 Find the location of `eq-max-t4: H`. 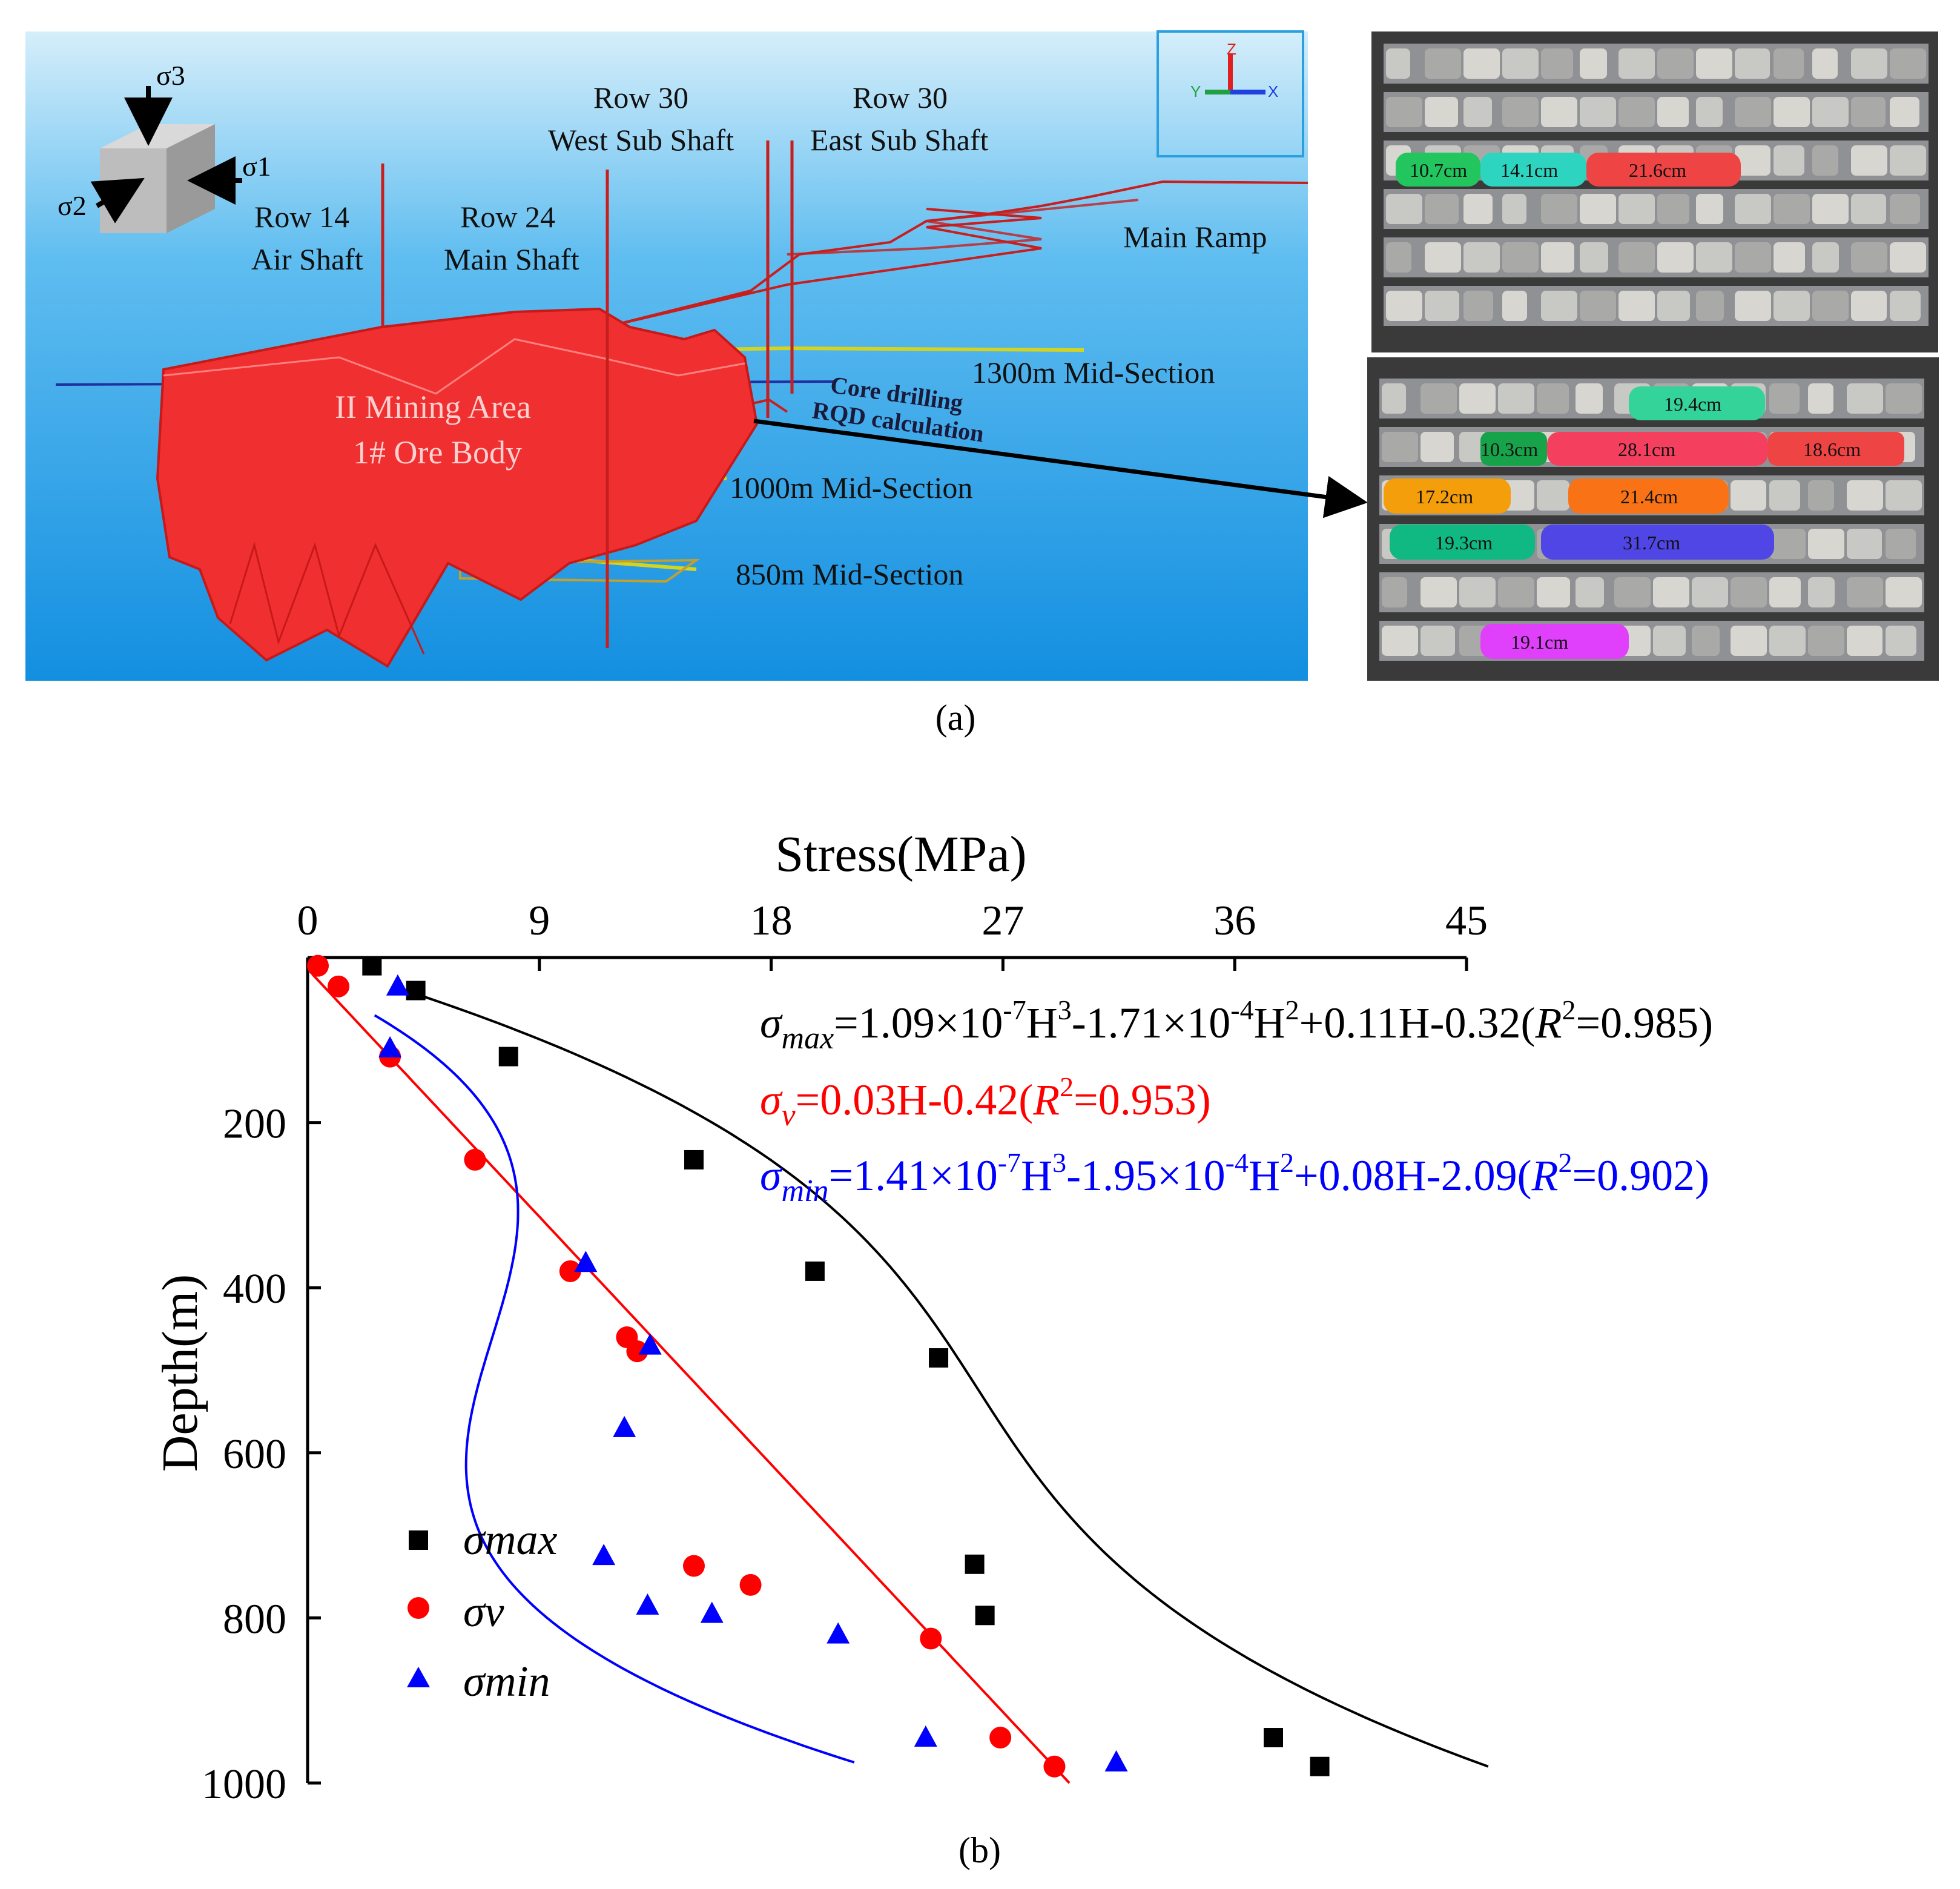

eq-max-t4: H is located at coordinates (1269, 1023).